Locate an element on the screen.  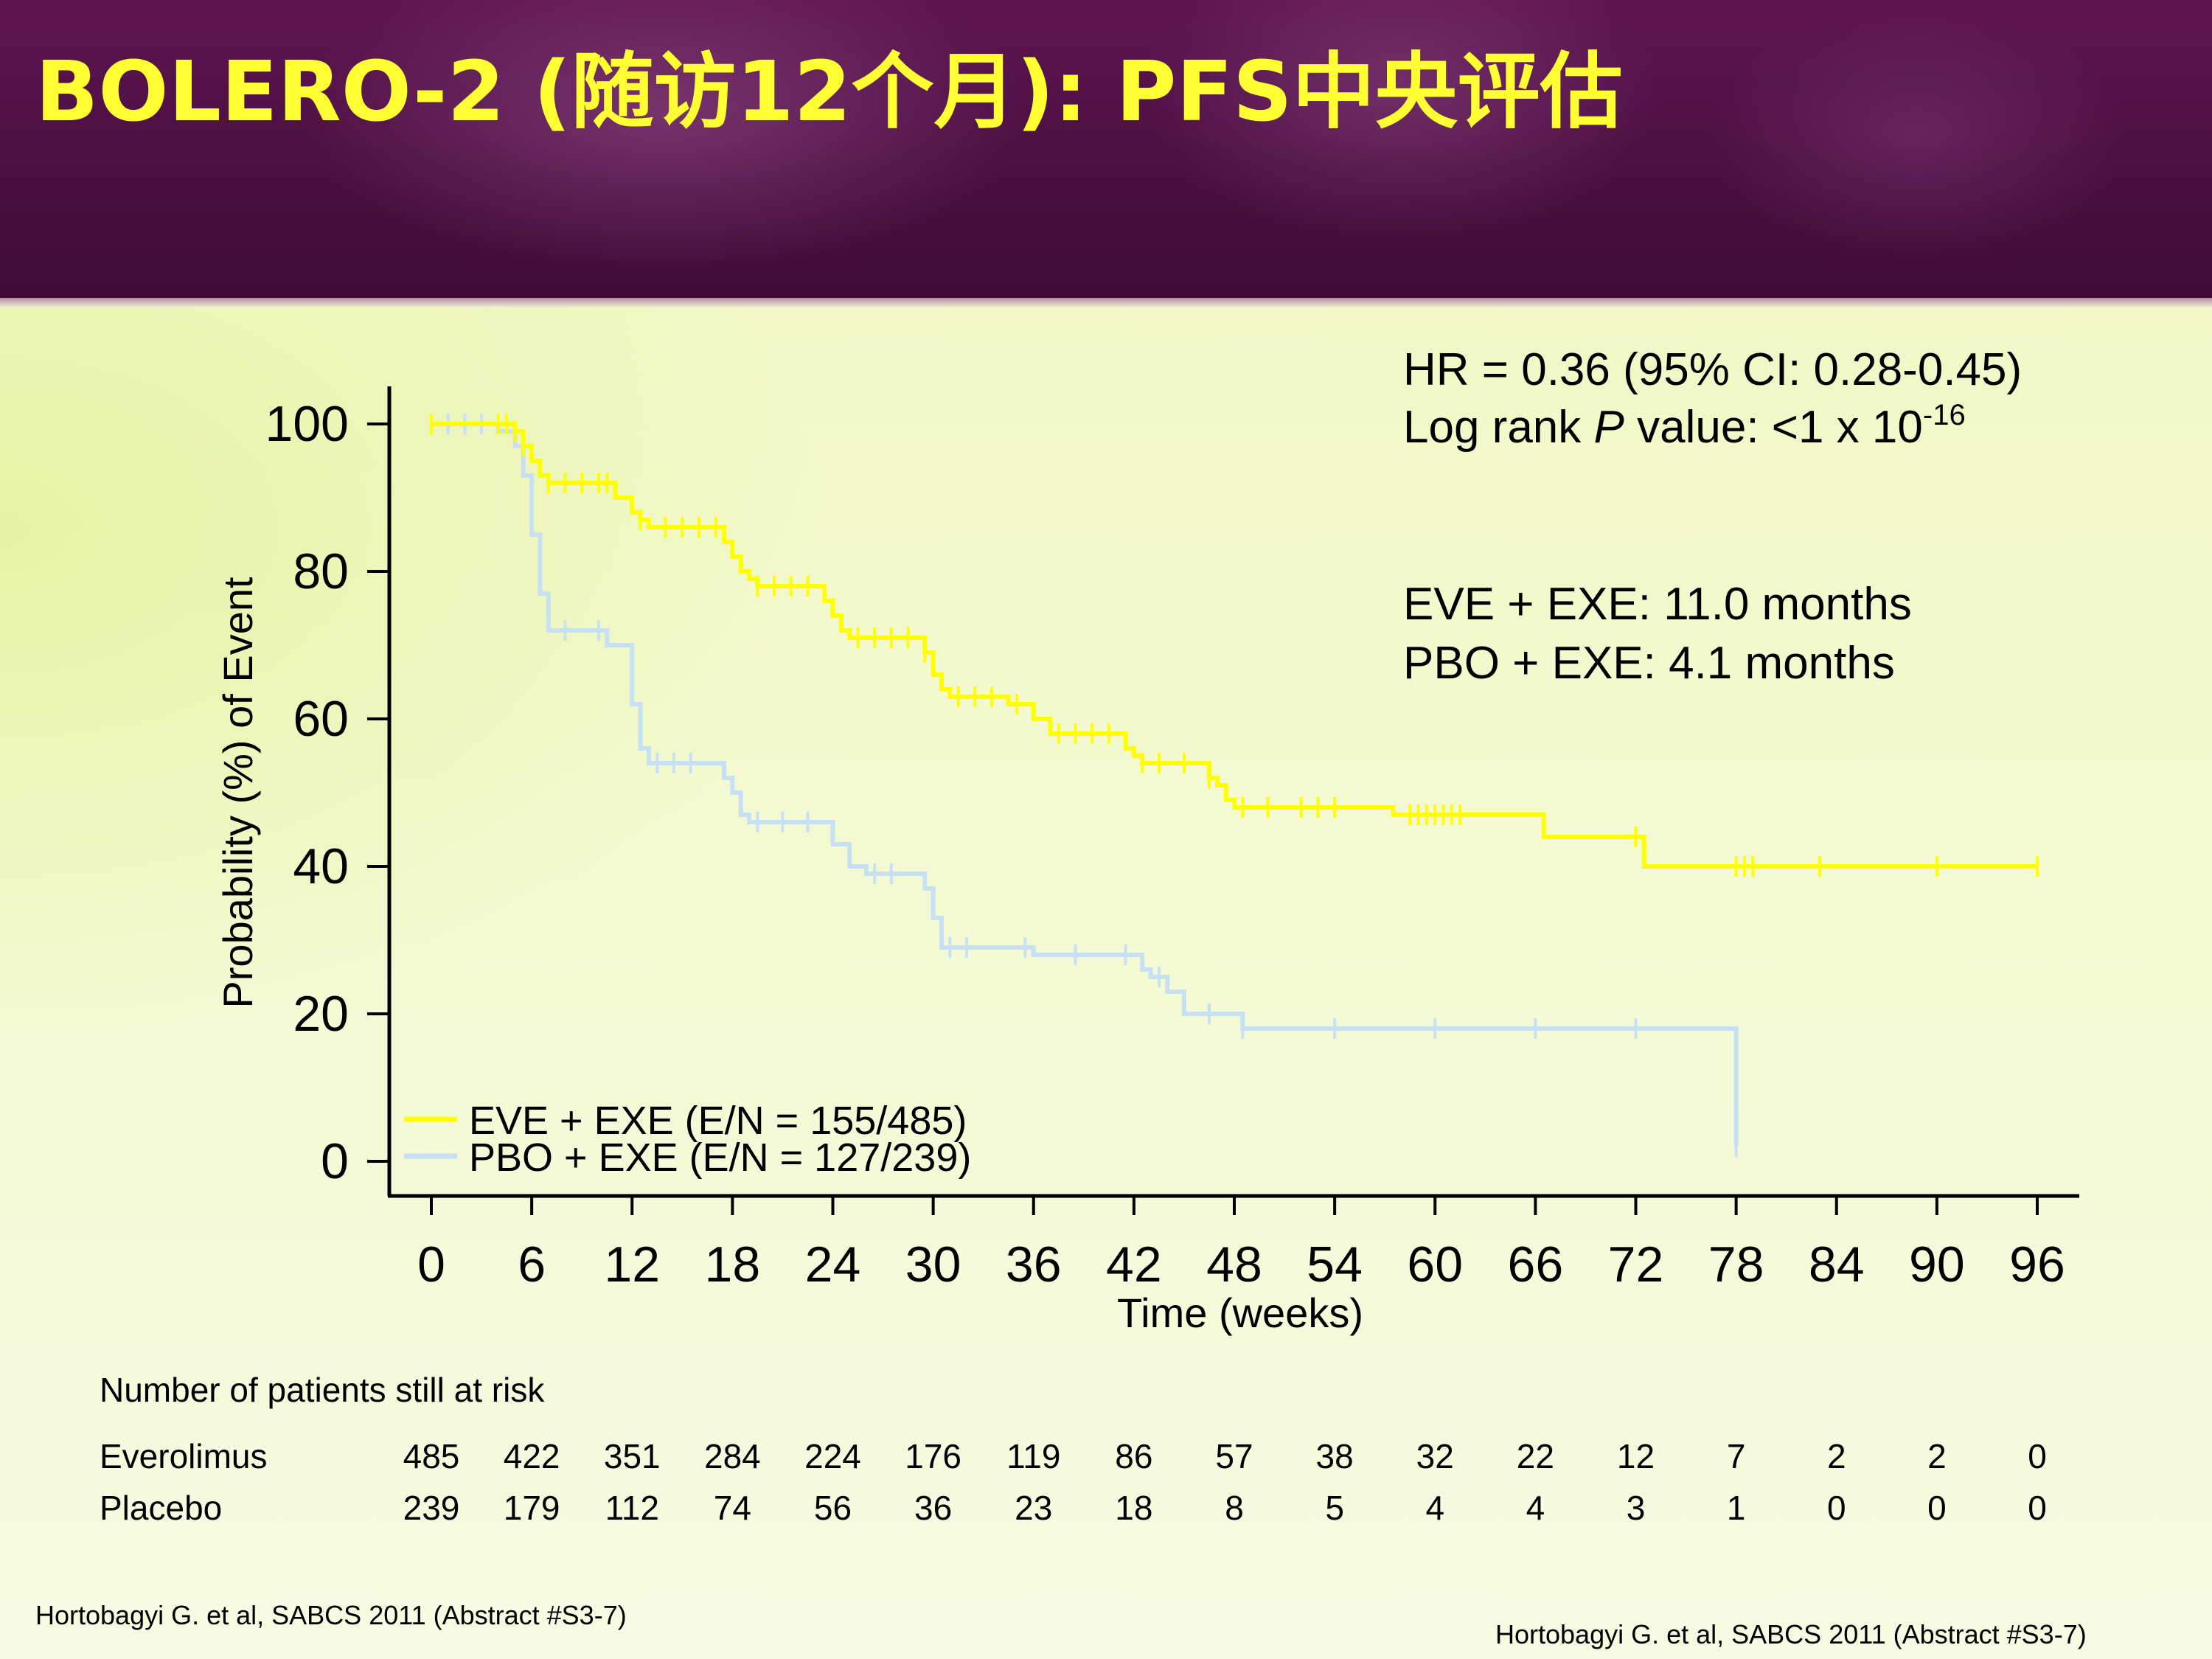
risk-cell-everolimus-48: 57 is located at coordinates (1234, 1456).